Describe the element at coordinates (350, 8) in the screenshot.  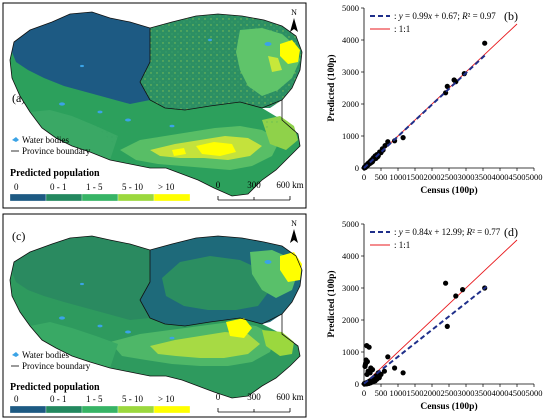
I see `y-tick-label: 5000` at that location.